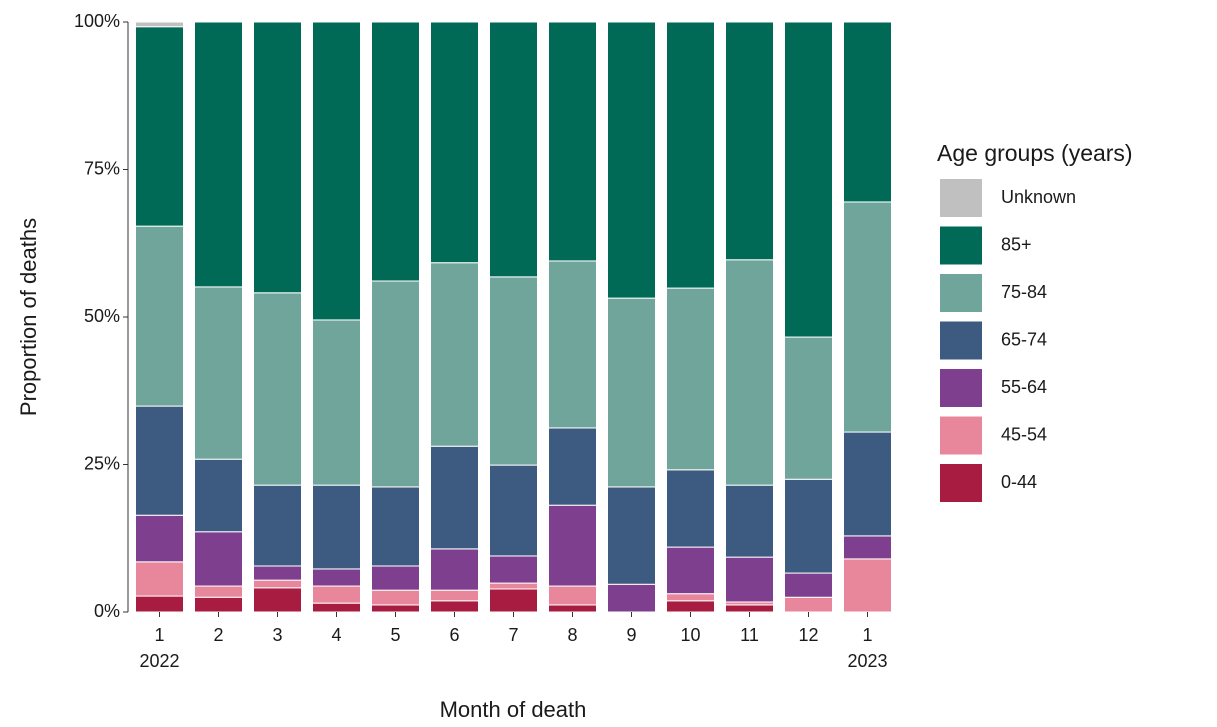 This screenshot has height=727, width=1217. I want to click on legend-label: 75-84, so click(1024, 292).